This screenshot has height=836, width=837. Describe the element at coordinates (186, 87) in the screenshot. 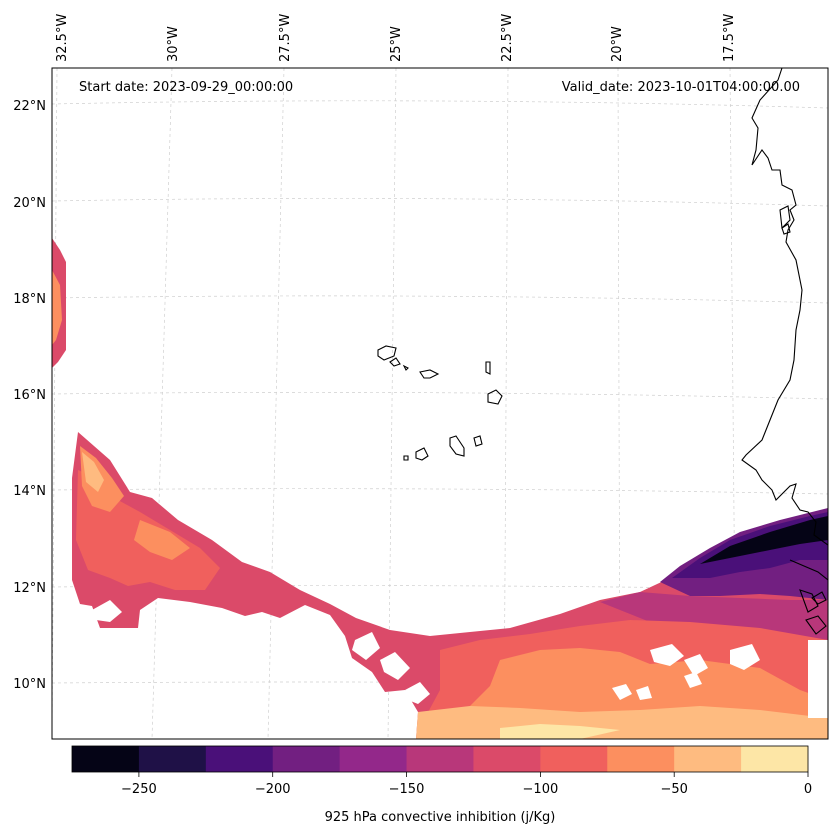

I see `start-date-label: Start date: 2023-09-29_00:00:00` at that location.